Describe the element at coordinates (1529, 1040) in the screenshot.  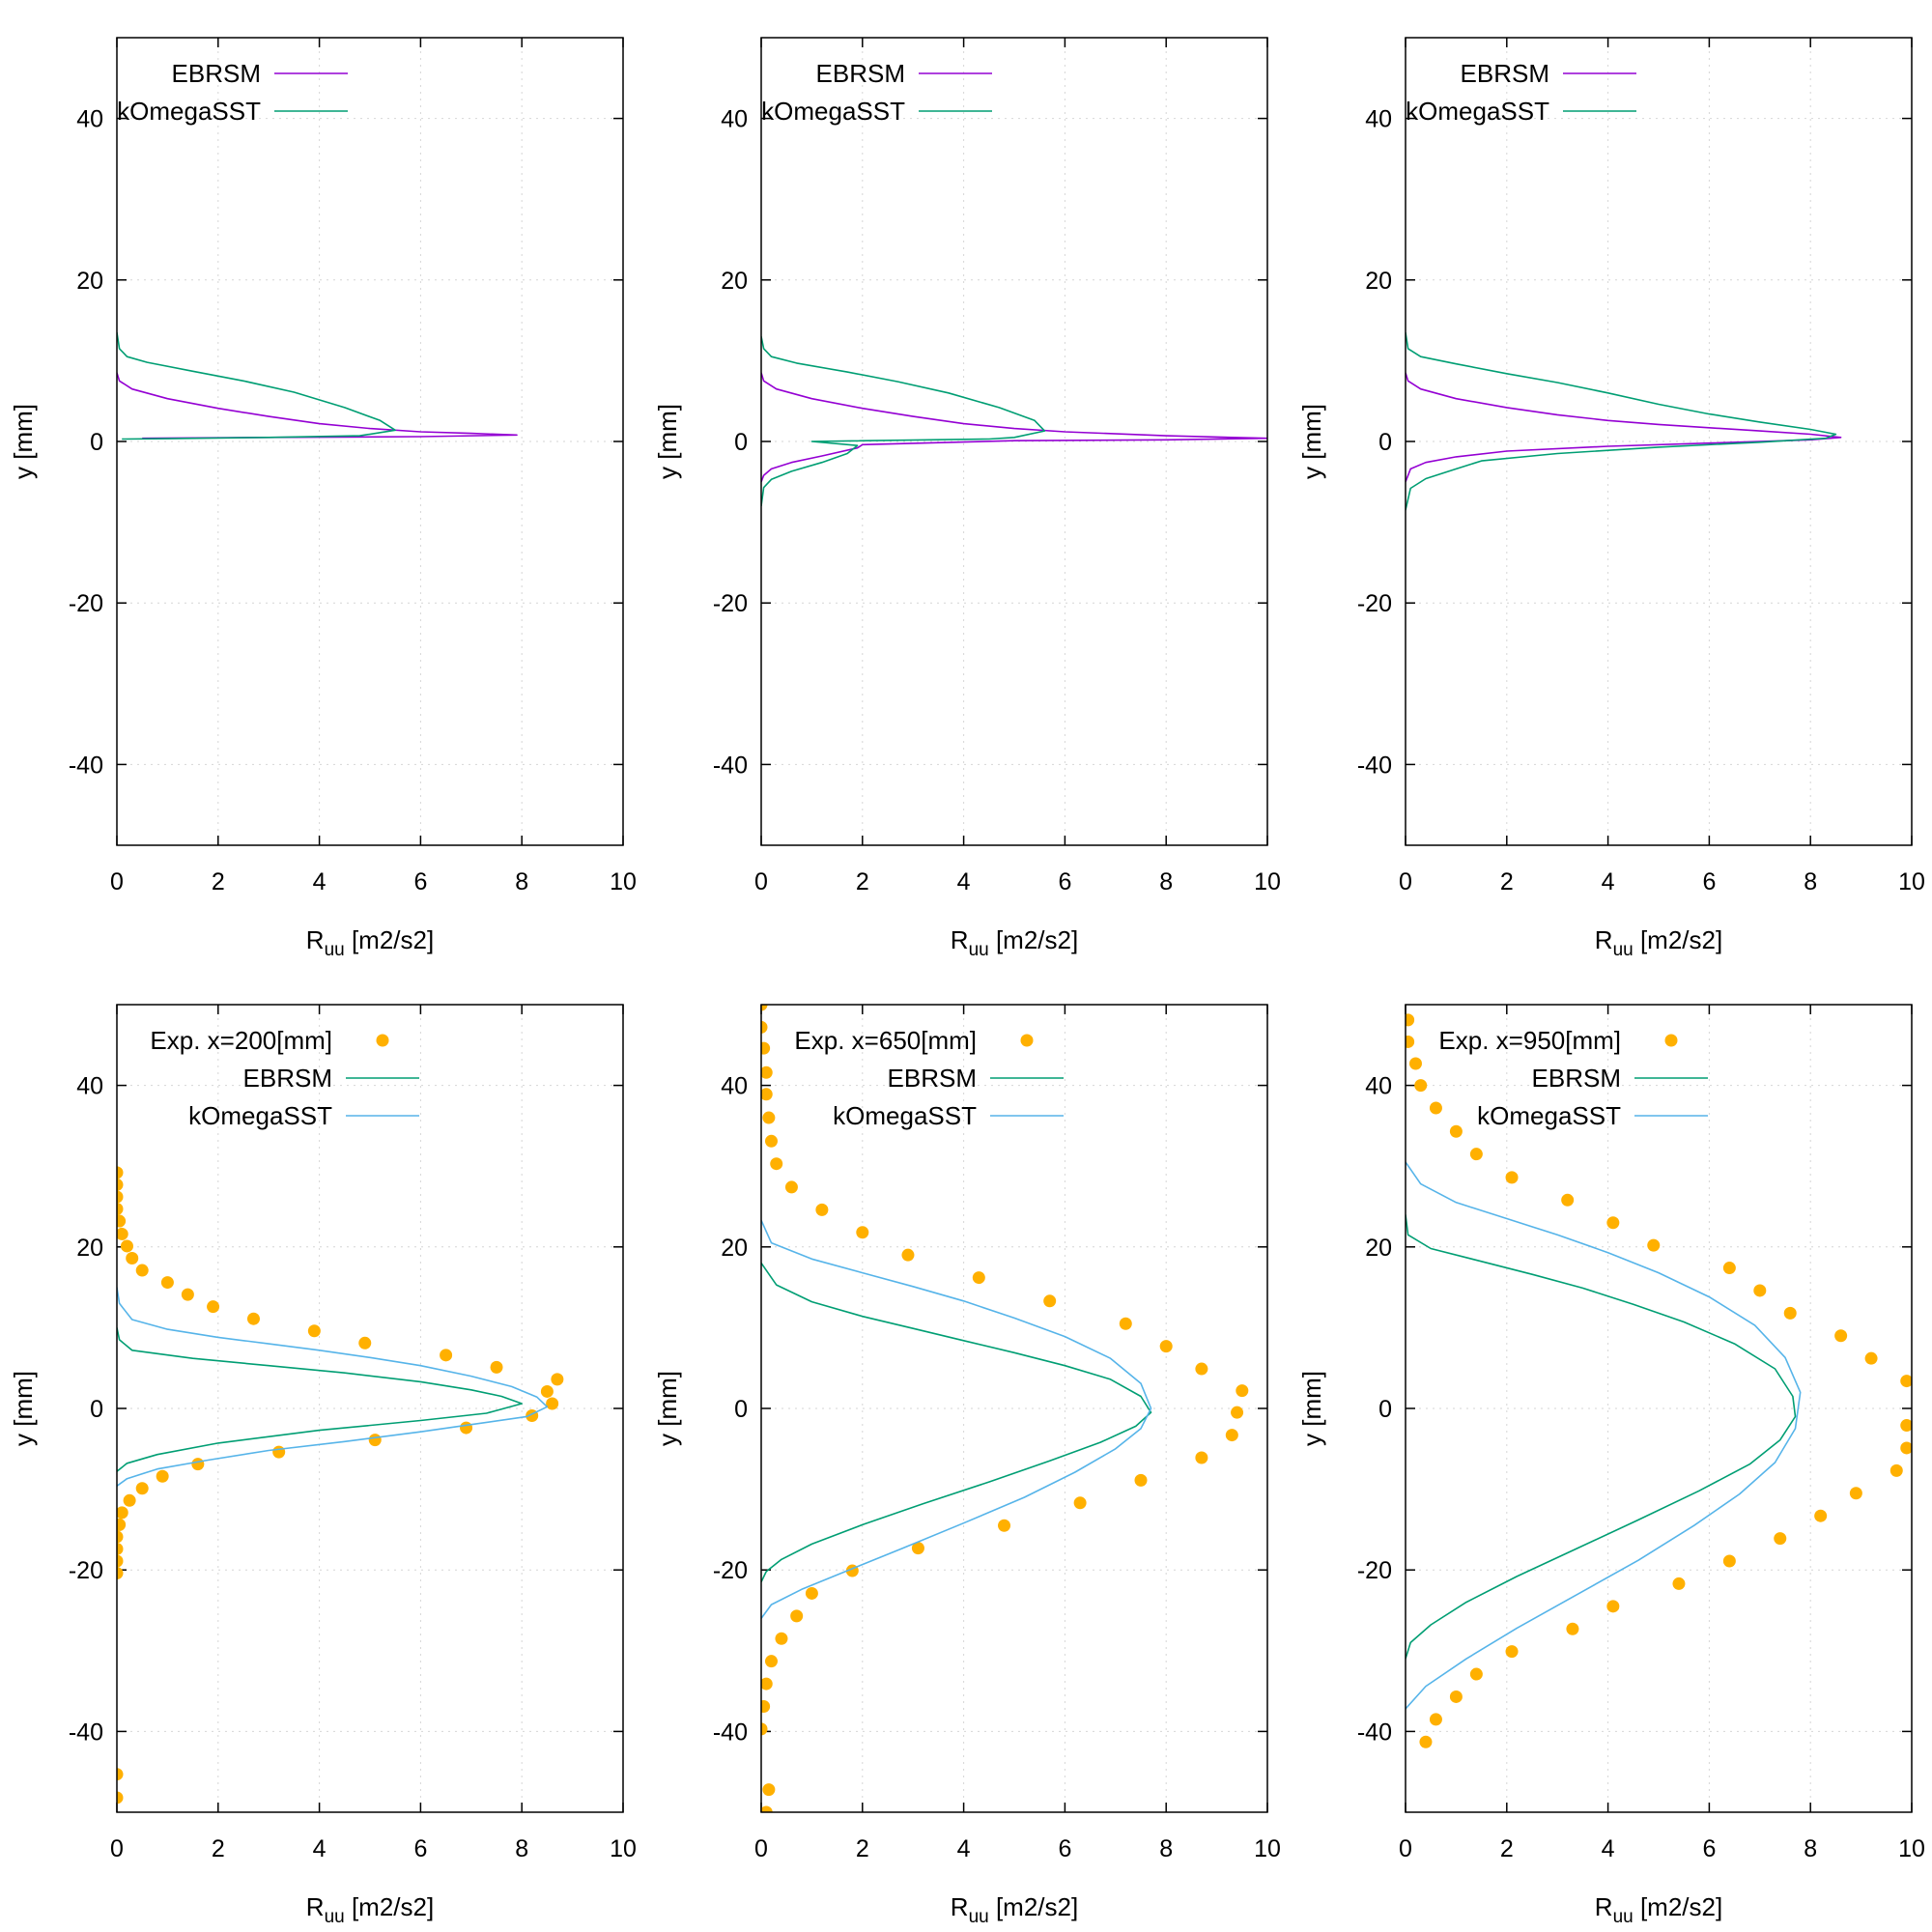
I see `legend-label: Exp. x=950[mm]` at that location.